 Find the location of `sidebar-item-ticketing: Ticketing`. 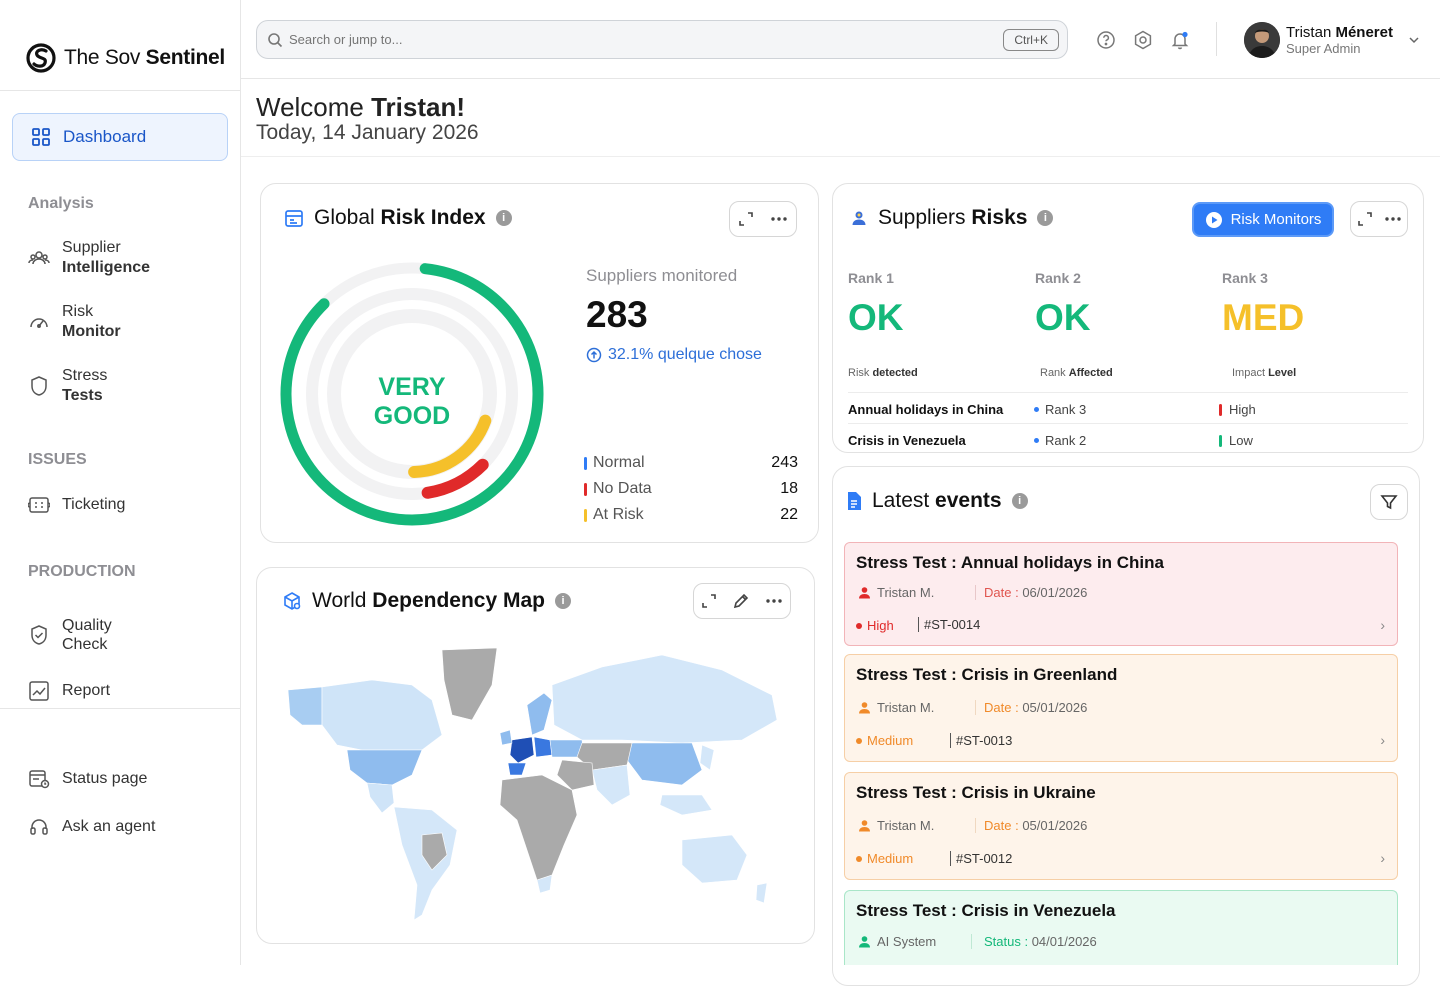

sidebar-item-ticketing: Ticketing is located at coordinates (76, 505).